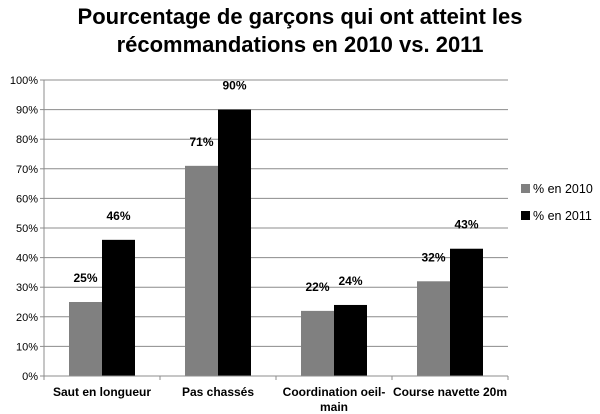 The width and height of the screenshot is (600, 414). What do you see at coordinates (334, 407) in the screenshot?
I see `category-label: main` at bounding box center [334, 407].